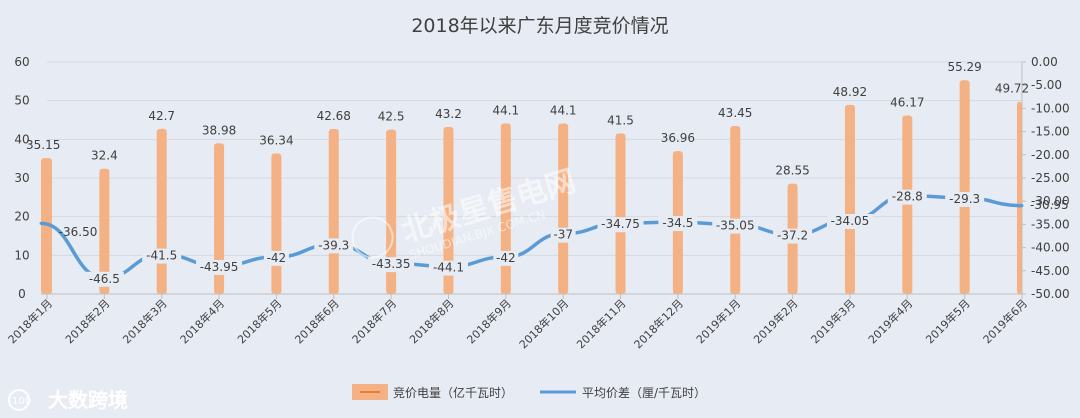  Describe the element at coordinates (1050, 224) in the screenshot. I see `right-axis-tick: -35.00` at that location.